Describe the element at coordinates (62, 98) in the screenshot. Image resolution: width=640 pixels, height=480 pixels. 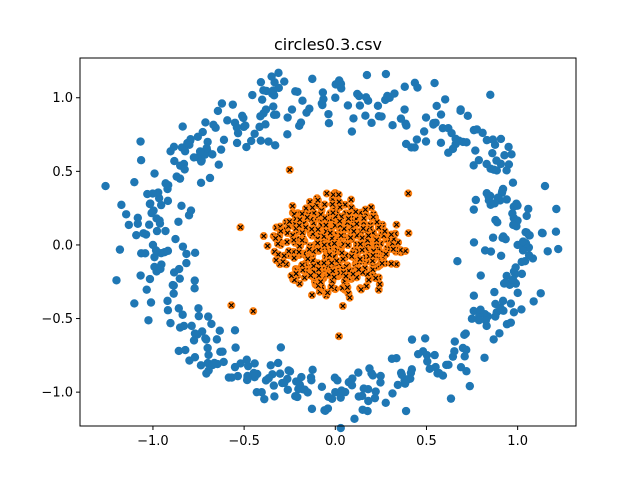
I see `y-tick-label: 1.0` at that location.